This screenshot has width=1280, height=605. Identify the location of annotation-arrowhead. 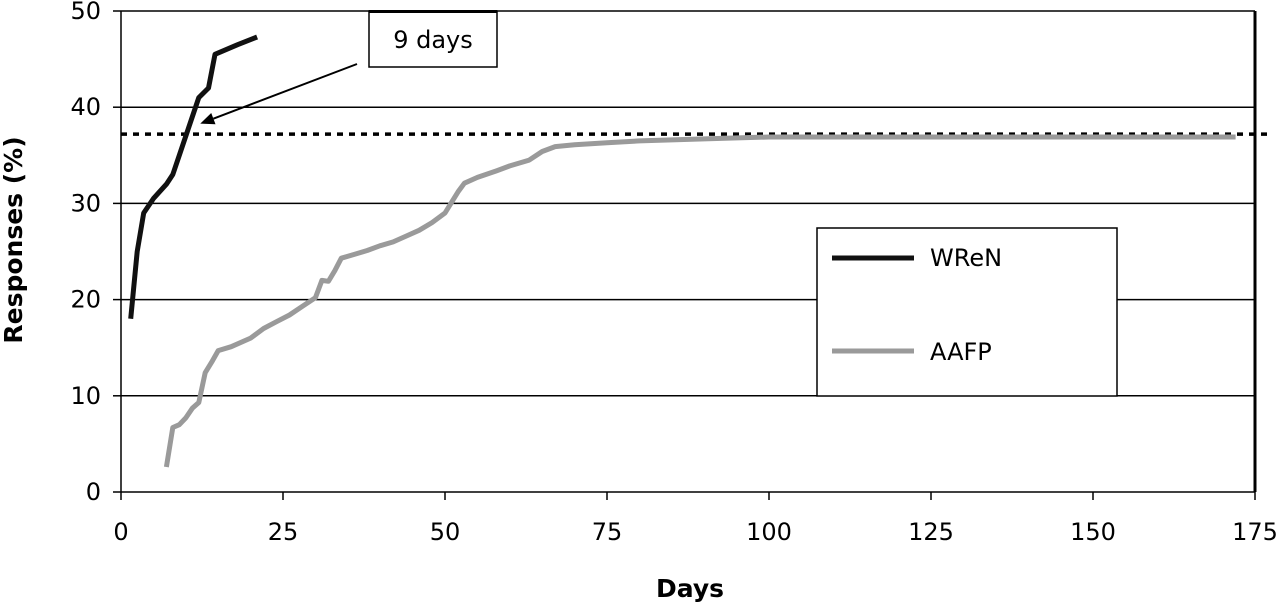
(208, 119).